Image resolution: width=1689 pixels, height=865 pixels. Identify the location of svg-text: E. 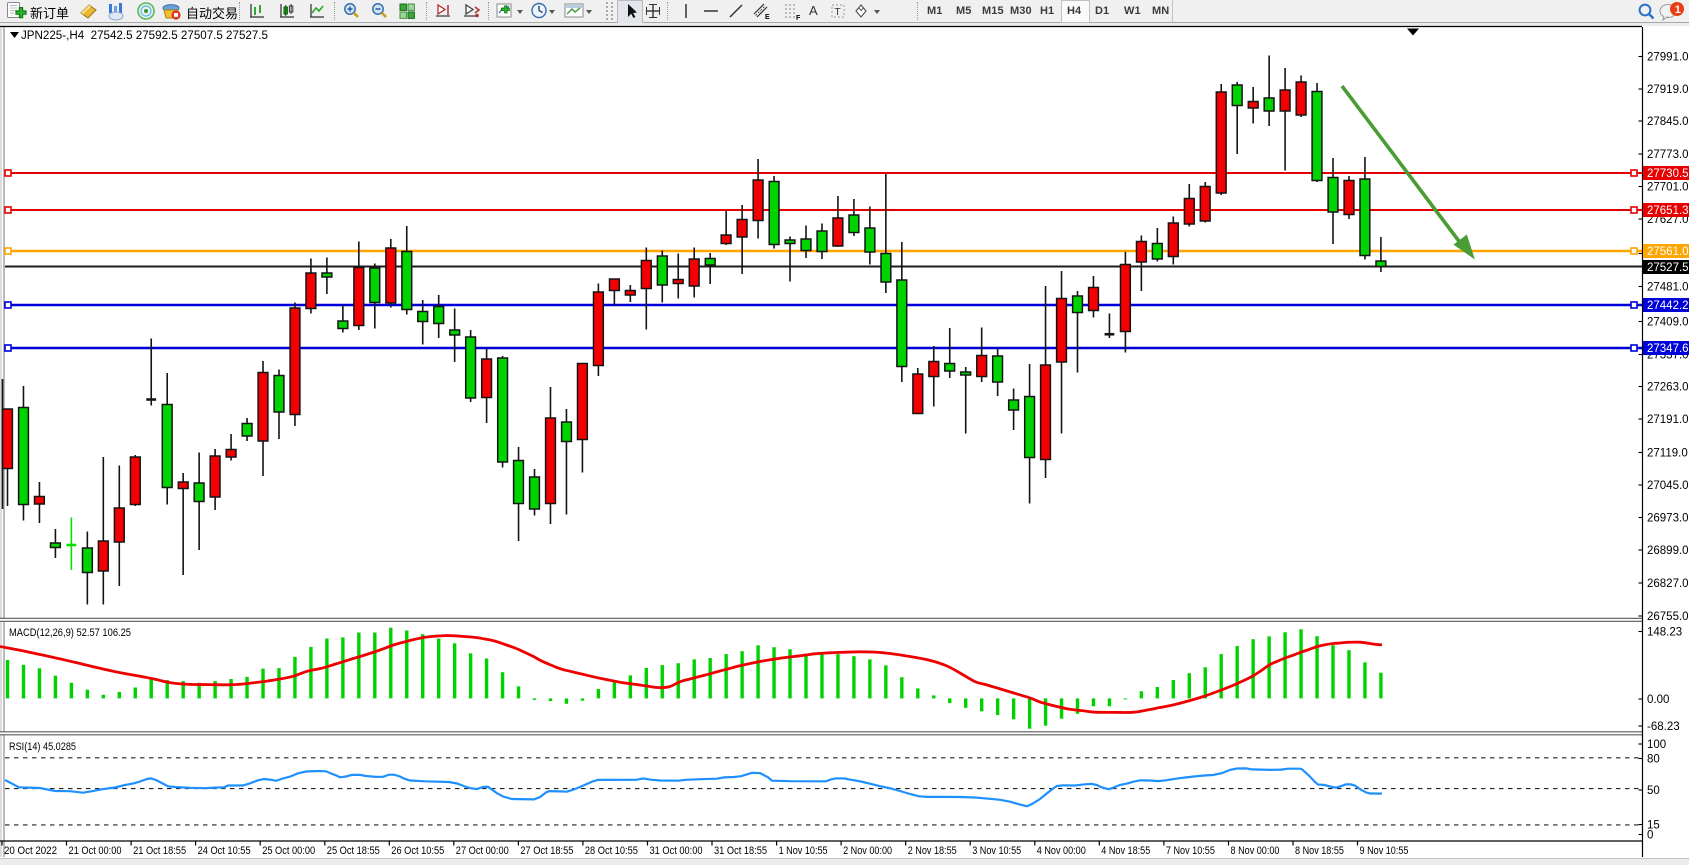
(767, 17).